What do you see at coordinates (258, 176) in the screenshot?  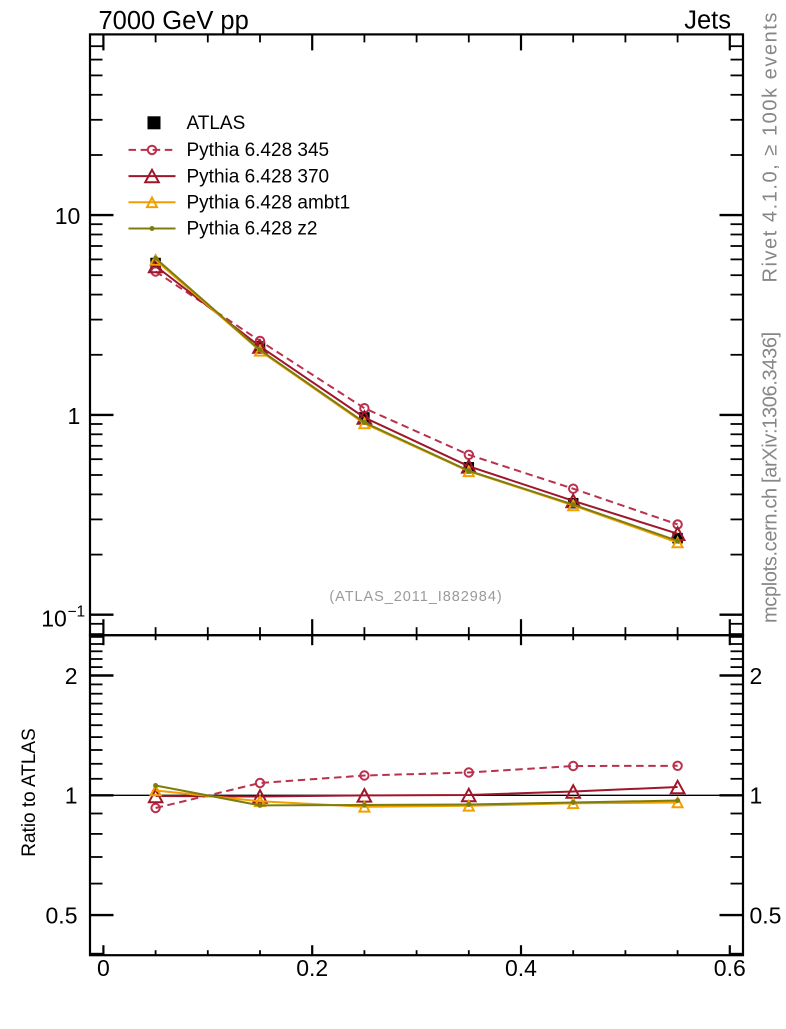 I see `svg-text: Pythia 6.428 370` at bounding box center [258, 176].